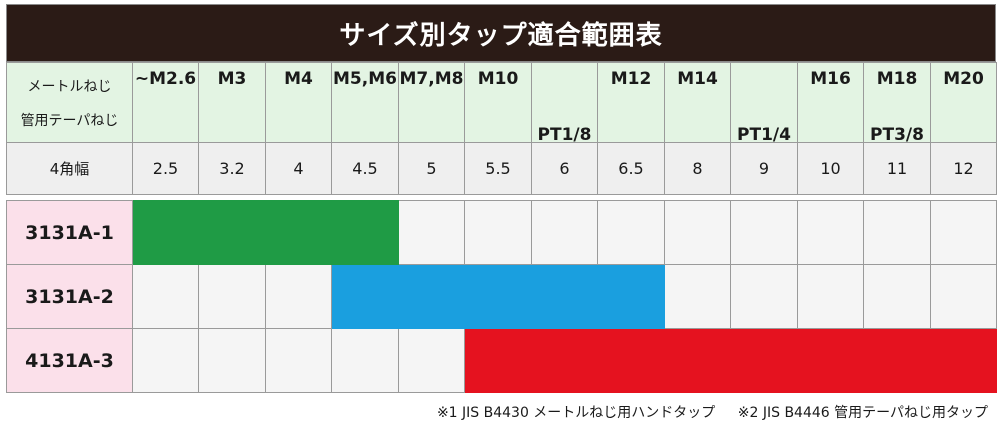 This screenshot has width=1000, height=424. What do you see at coordinates (365, 103) in the screenshot?
I see `size-header-cell: M5,M6` at bounding box center [365, 103].